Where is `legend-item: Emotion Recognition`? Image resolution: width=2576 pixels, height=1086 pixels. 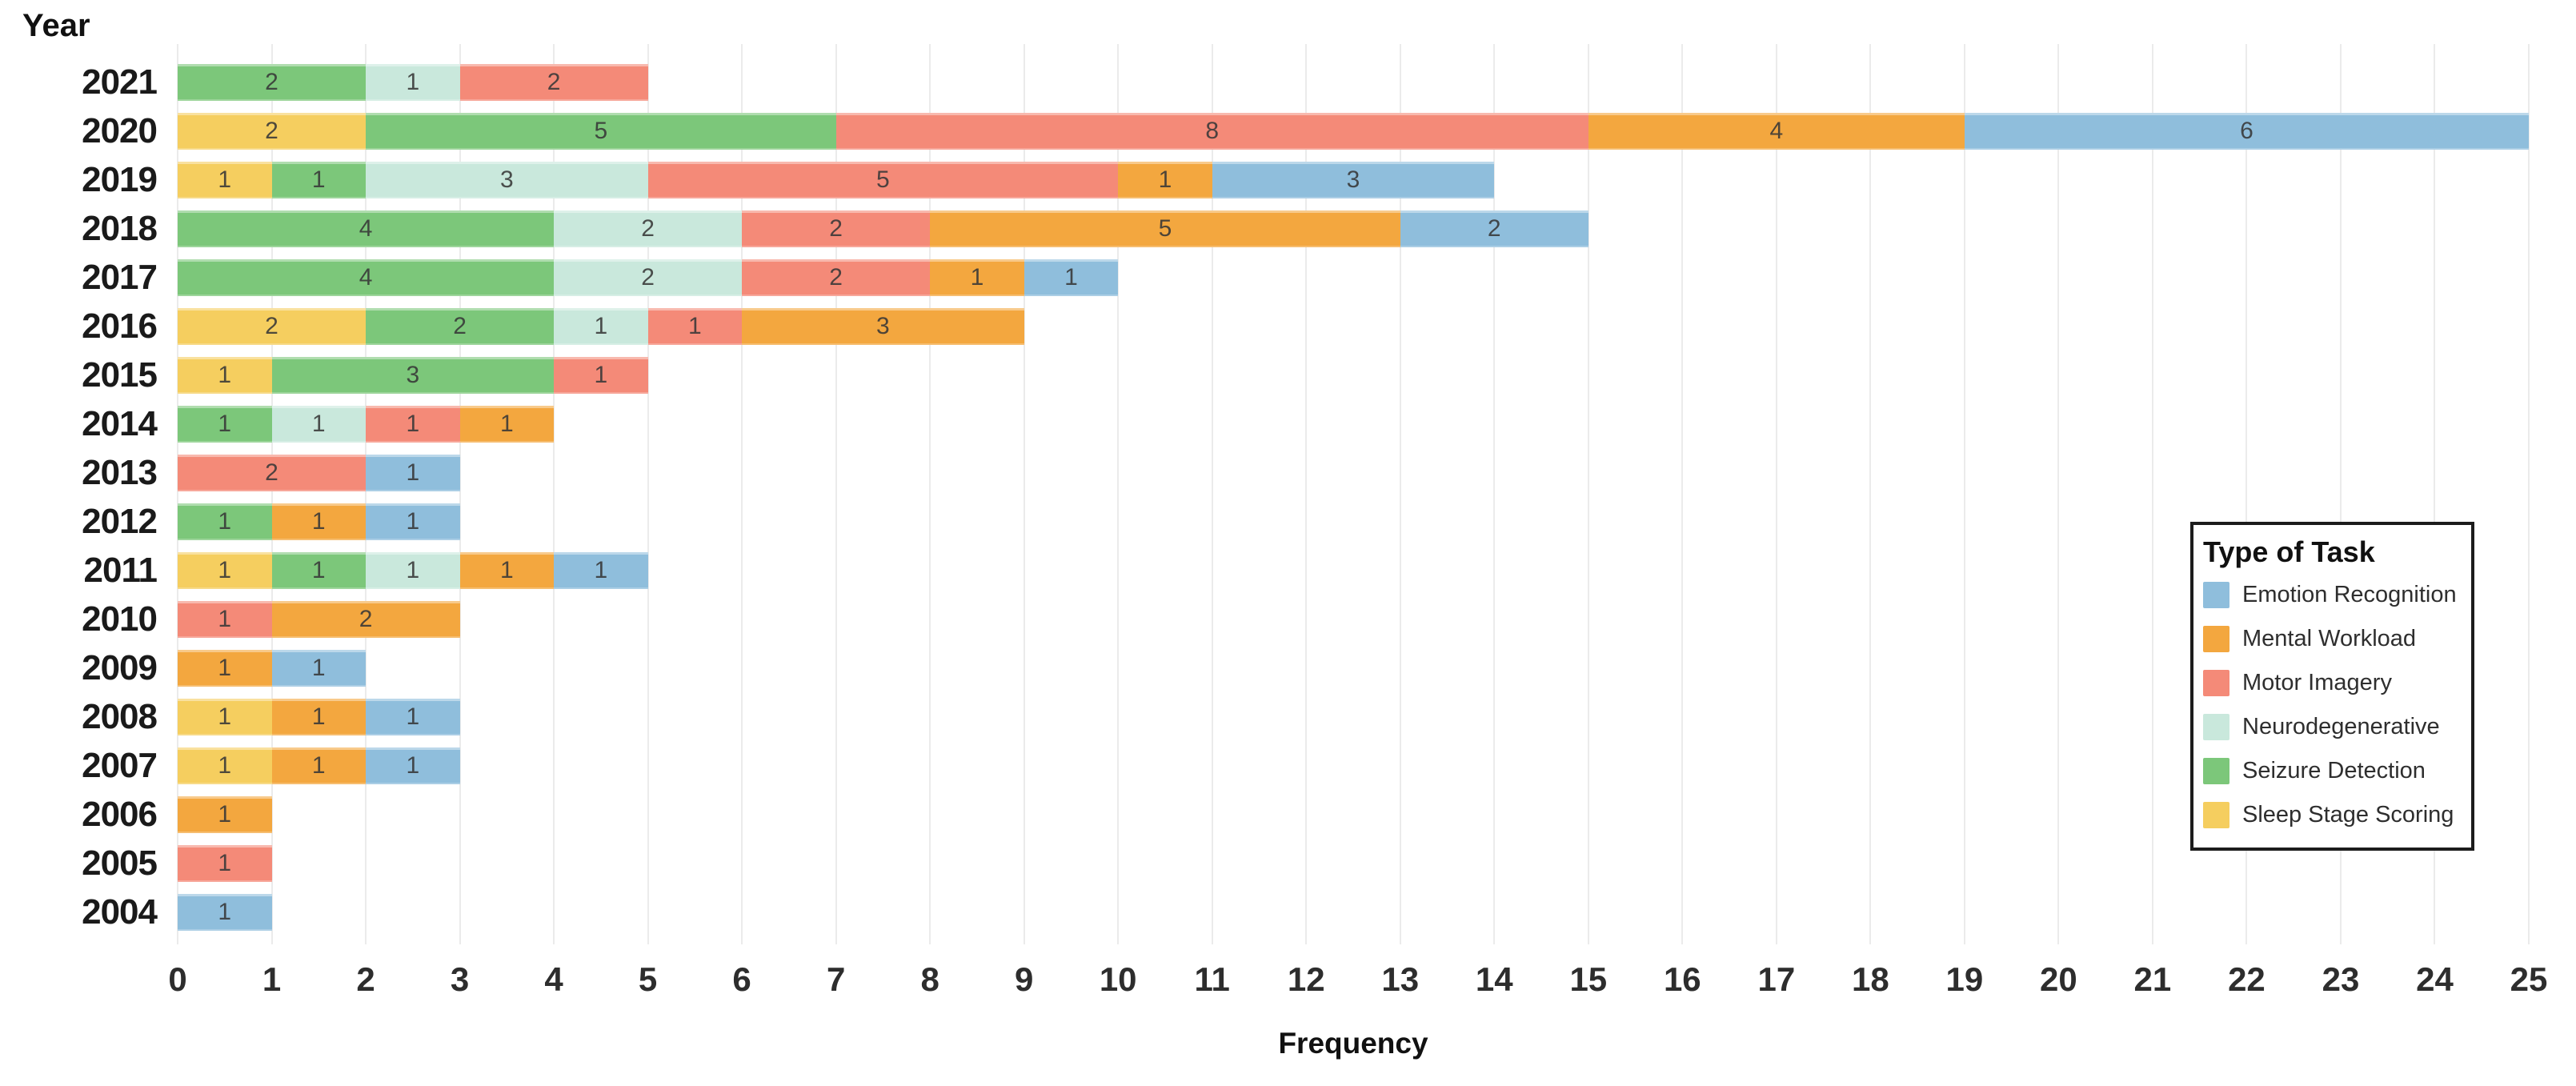 legend-item: Emotion Recognition is located at coordinates (2333, 595).